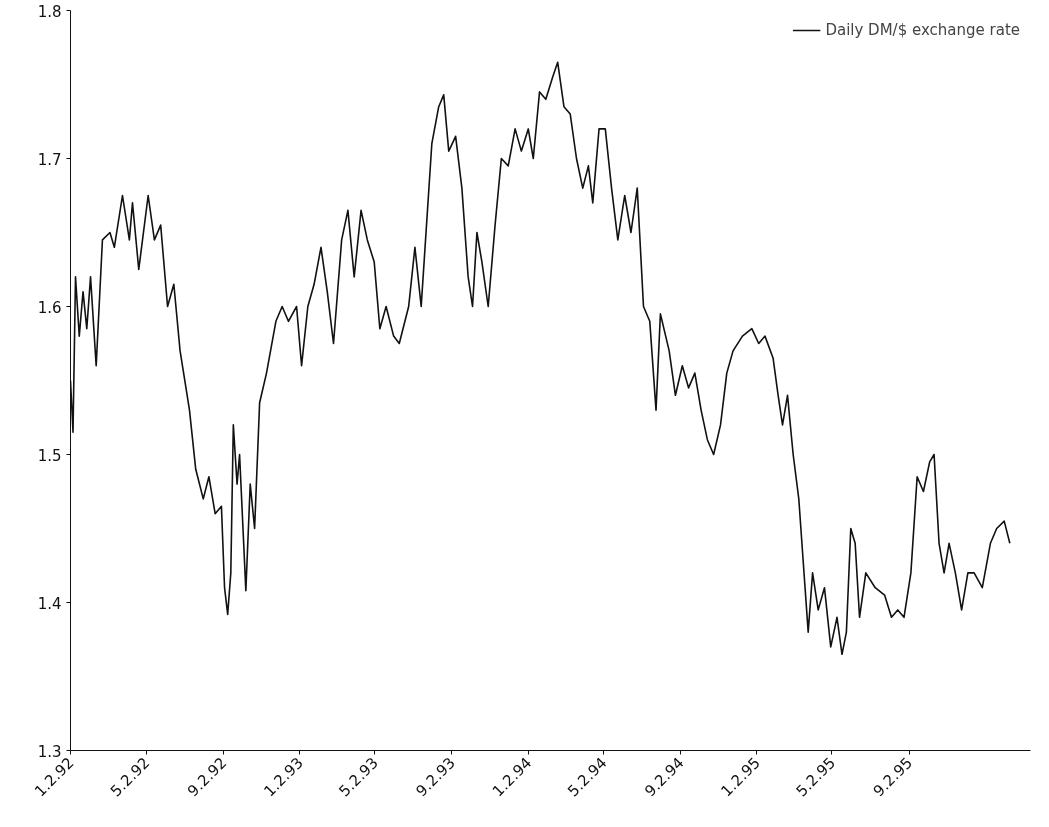  I want to click on y-tick-label: 1.3, so click(49, 751).